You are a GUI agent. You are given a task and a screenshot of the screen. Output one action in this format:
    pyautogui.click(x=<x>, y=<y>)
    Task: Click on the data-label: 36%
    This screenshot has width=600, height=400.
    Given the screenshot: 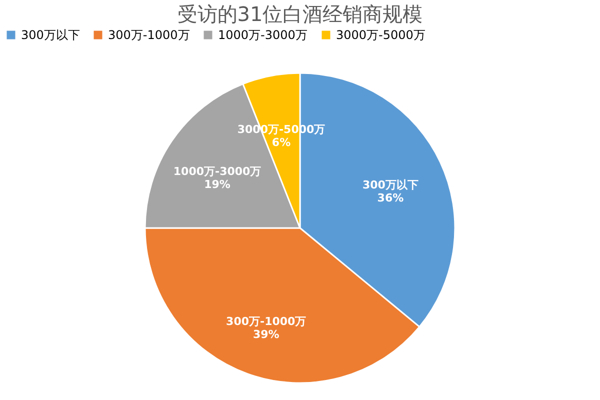 What is the action you would take?
    pyautogui.click(x=390, y=197)
    